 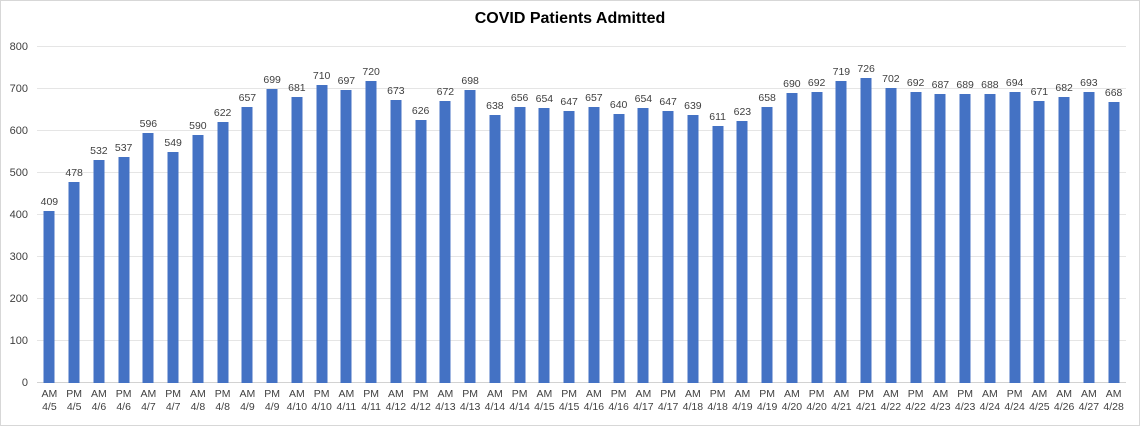 I want to click on bar-column: 687, so click(x=940, y=215).